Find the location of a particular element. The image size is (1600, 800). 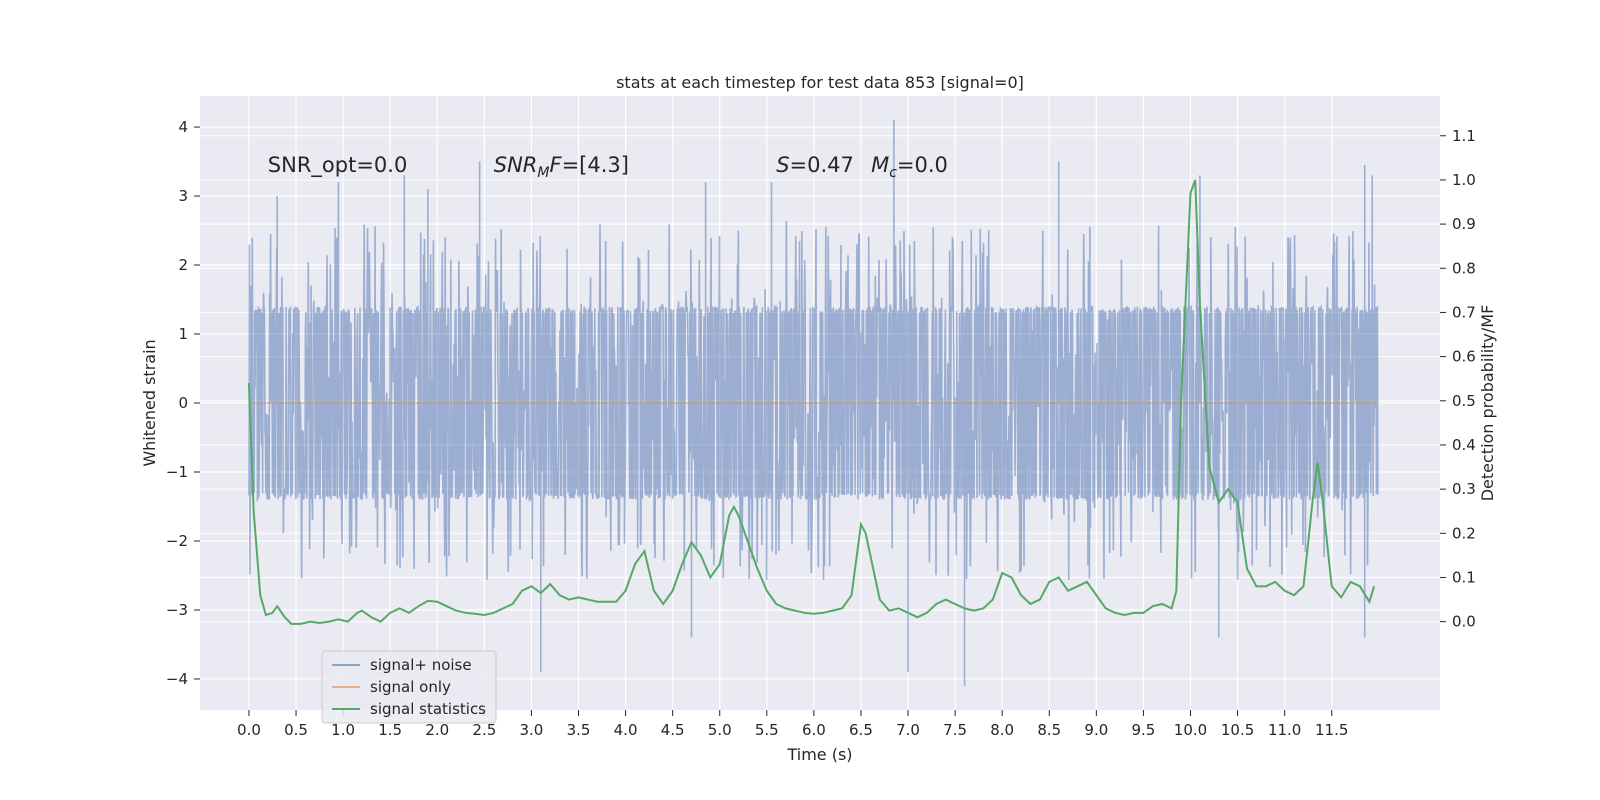

x-tick-label: 4.0 is located at coordinates (626, 730).